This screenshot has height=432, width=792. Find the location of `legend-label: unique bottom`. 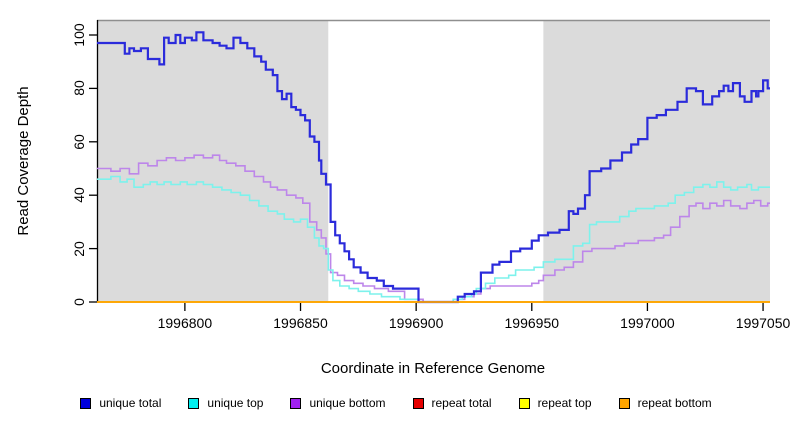

legend-label: unique bottom is located at coordinates (347, 403).